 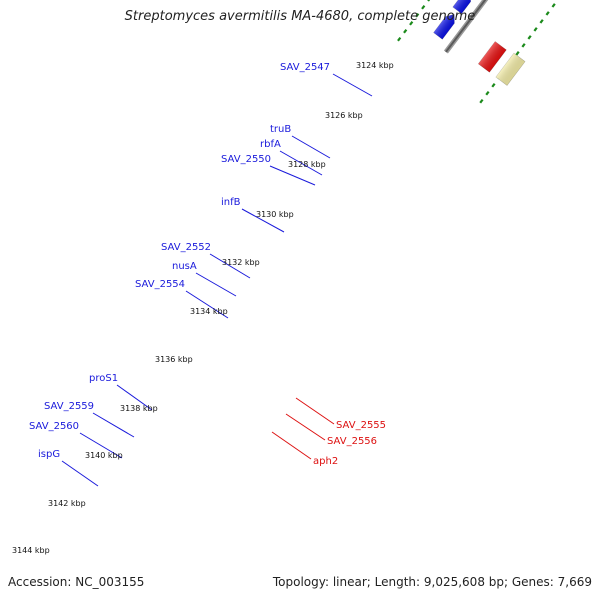 What do you see at coordinates (231, 202) in the screenshot?
I see `gene-label-4: infB` at bounding box center [231, 202].